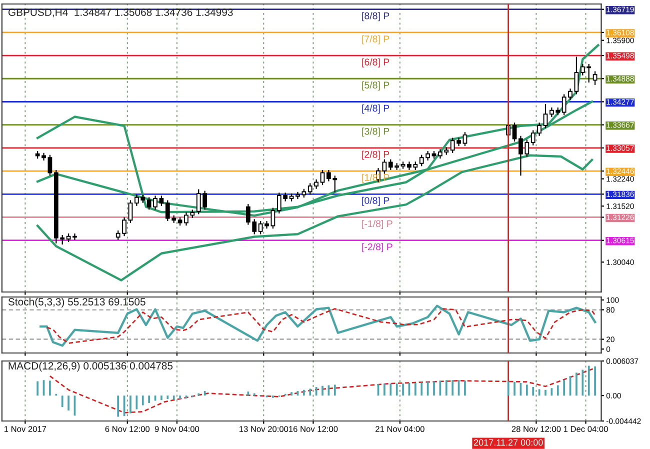 This screenshot has width=650, height=449. What do you see at coordinates (120, 13) in the screenshot?
I see `chart-title: GBPUSD,H4 1.34847 1.35068 1.34736 1.34993` at bounding box center [120, 13].